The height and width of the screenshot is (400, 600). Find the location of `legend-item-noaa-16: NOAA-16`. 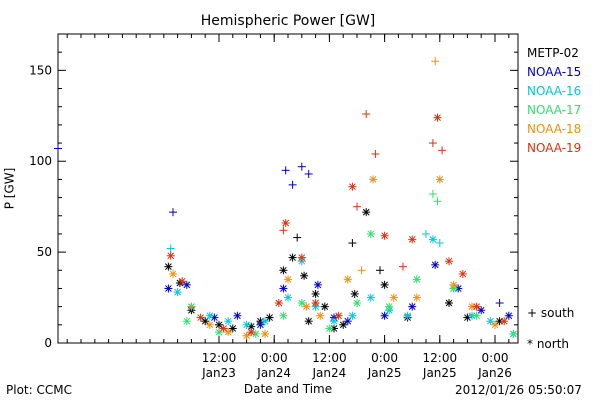

legend-item-noaa-16: NOAA-16 is located at coordinates (554, 91).